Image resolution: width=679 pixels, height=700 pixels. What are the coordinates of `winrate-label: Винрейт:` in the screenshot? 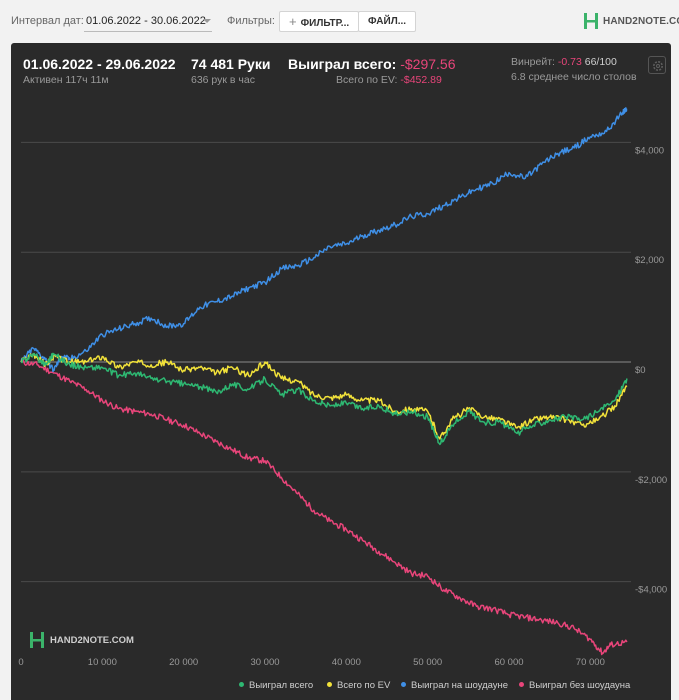 It's located at (533, 62).